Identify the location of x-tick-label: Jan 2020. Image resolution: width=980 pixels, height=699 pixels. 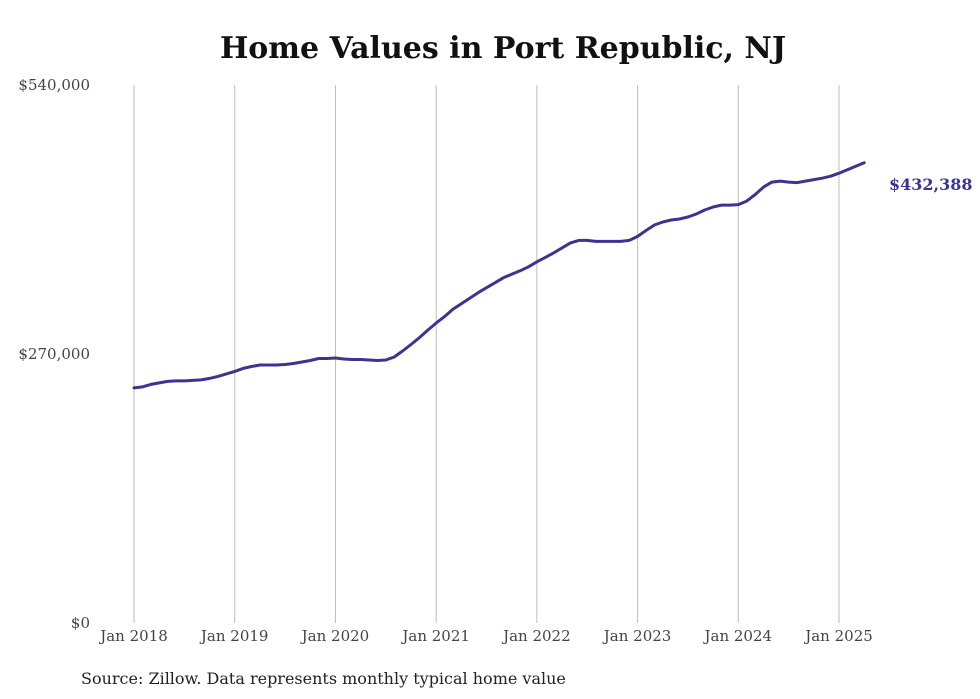
(335, 636).